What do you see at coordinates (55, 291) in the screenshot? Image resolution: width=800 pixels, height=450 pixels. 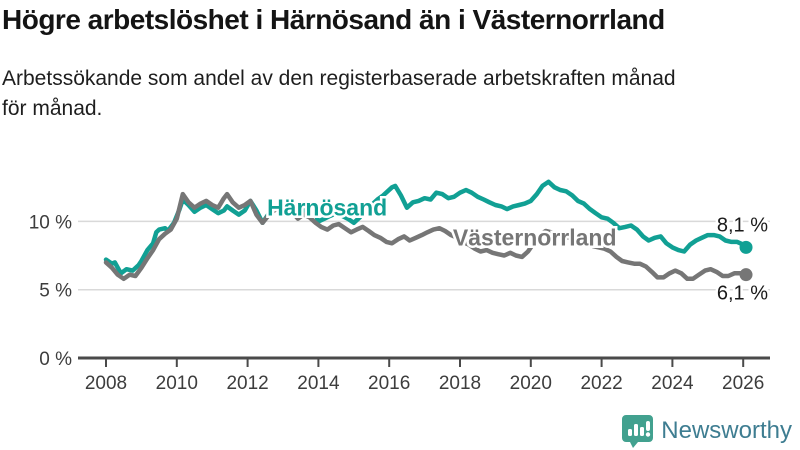 I see `y-tick-label: 5 %` at bounding box center [55, 291].